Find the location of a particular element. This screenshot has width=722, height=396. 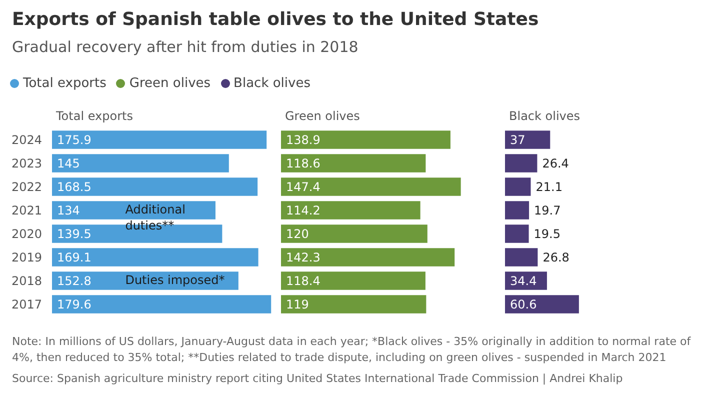

data-label: 19.7 is located at coordinates (547, 210).